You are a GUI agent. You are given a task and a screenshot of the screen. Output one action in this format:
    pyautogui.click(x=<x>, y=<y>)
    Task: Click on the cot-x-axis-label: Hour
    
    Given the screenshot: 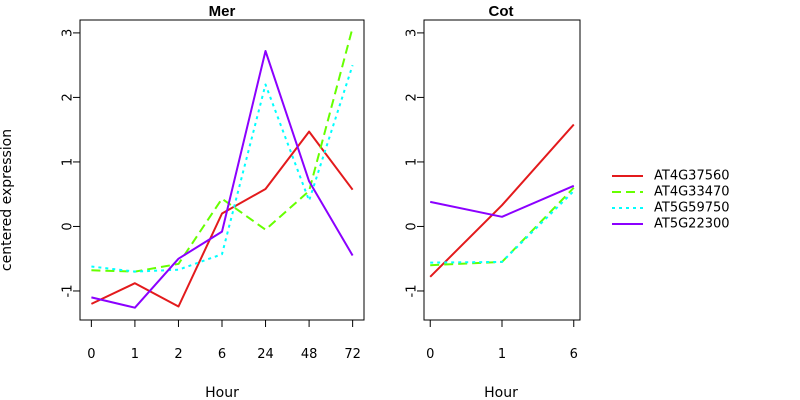 What is the action you would take?
    pyautogui.click(x=501, y=392)
    